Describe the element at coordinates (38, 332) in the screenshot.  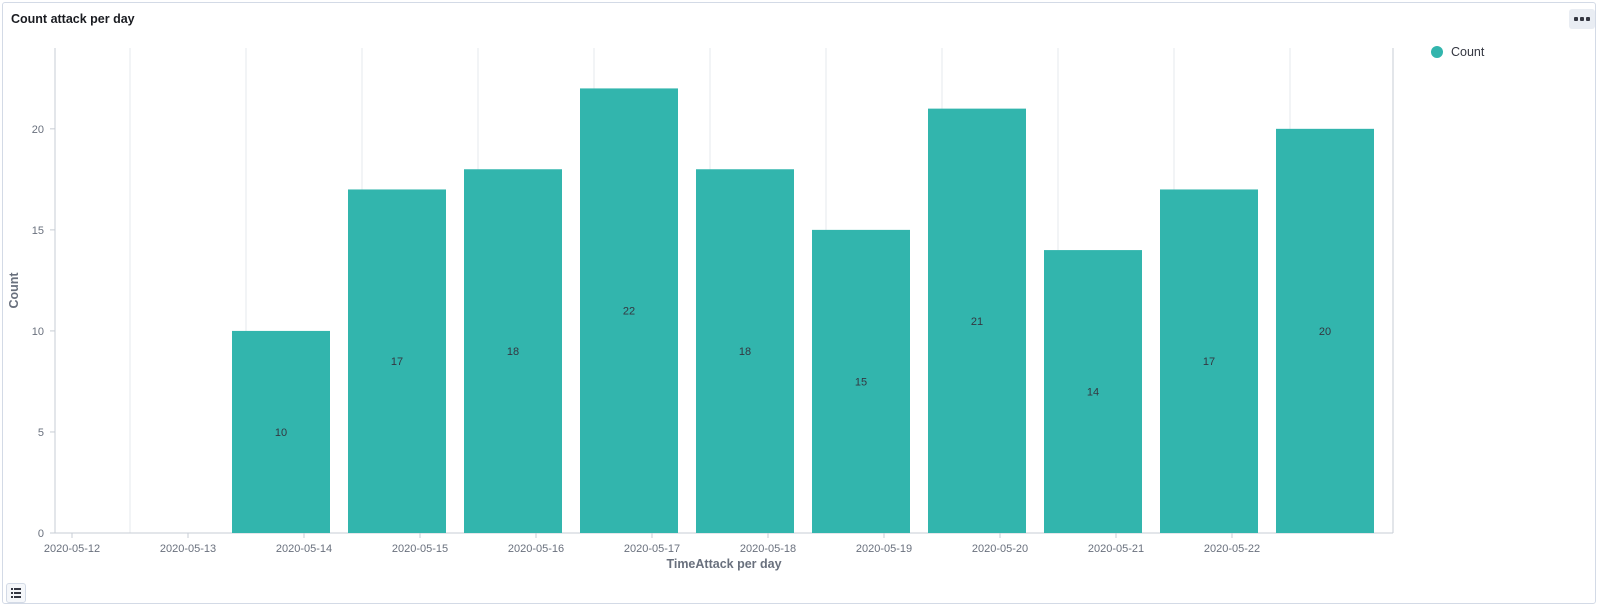
I see `y-tick-label: 10` at that location.